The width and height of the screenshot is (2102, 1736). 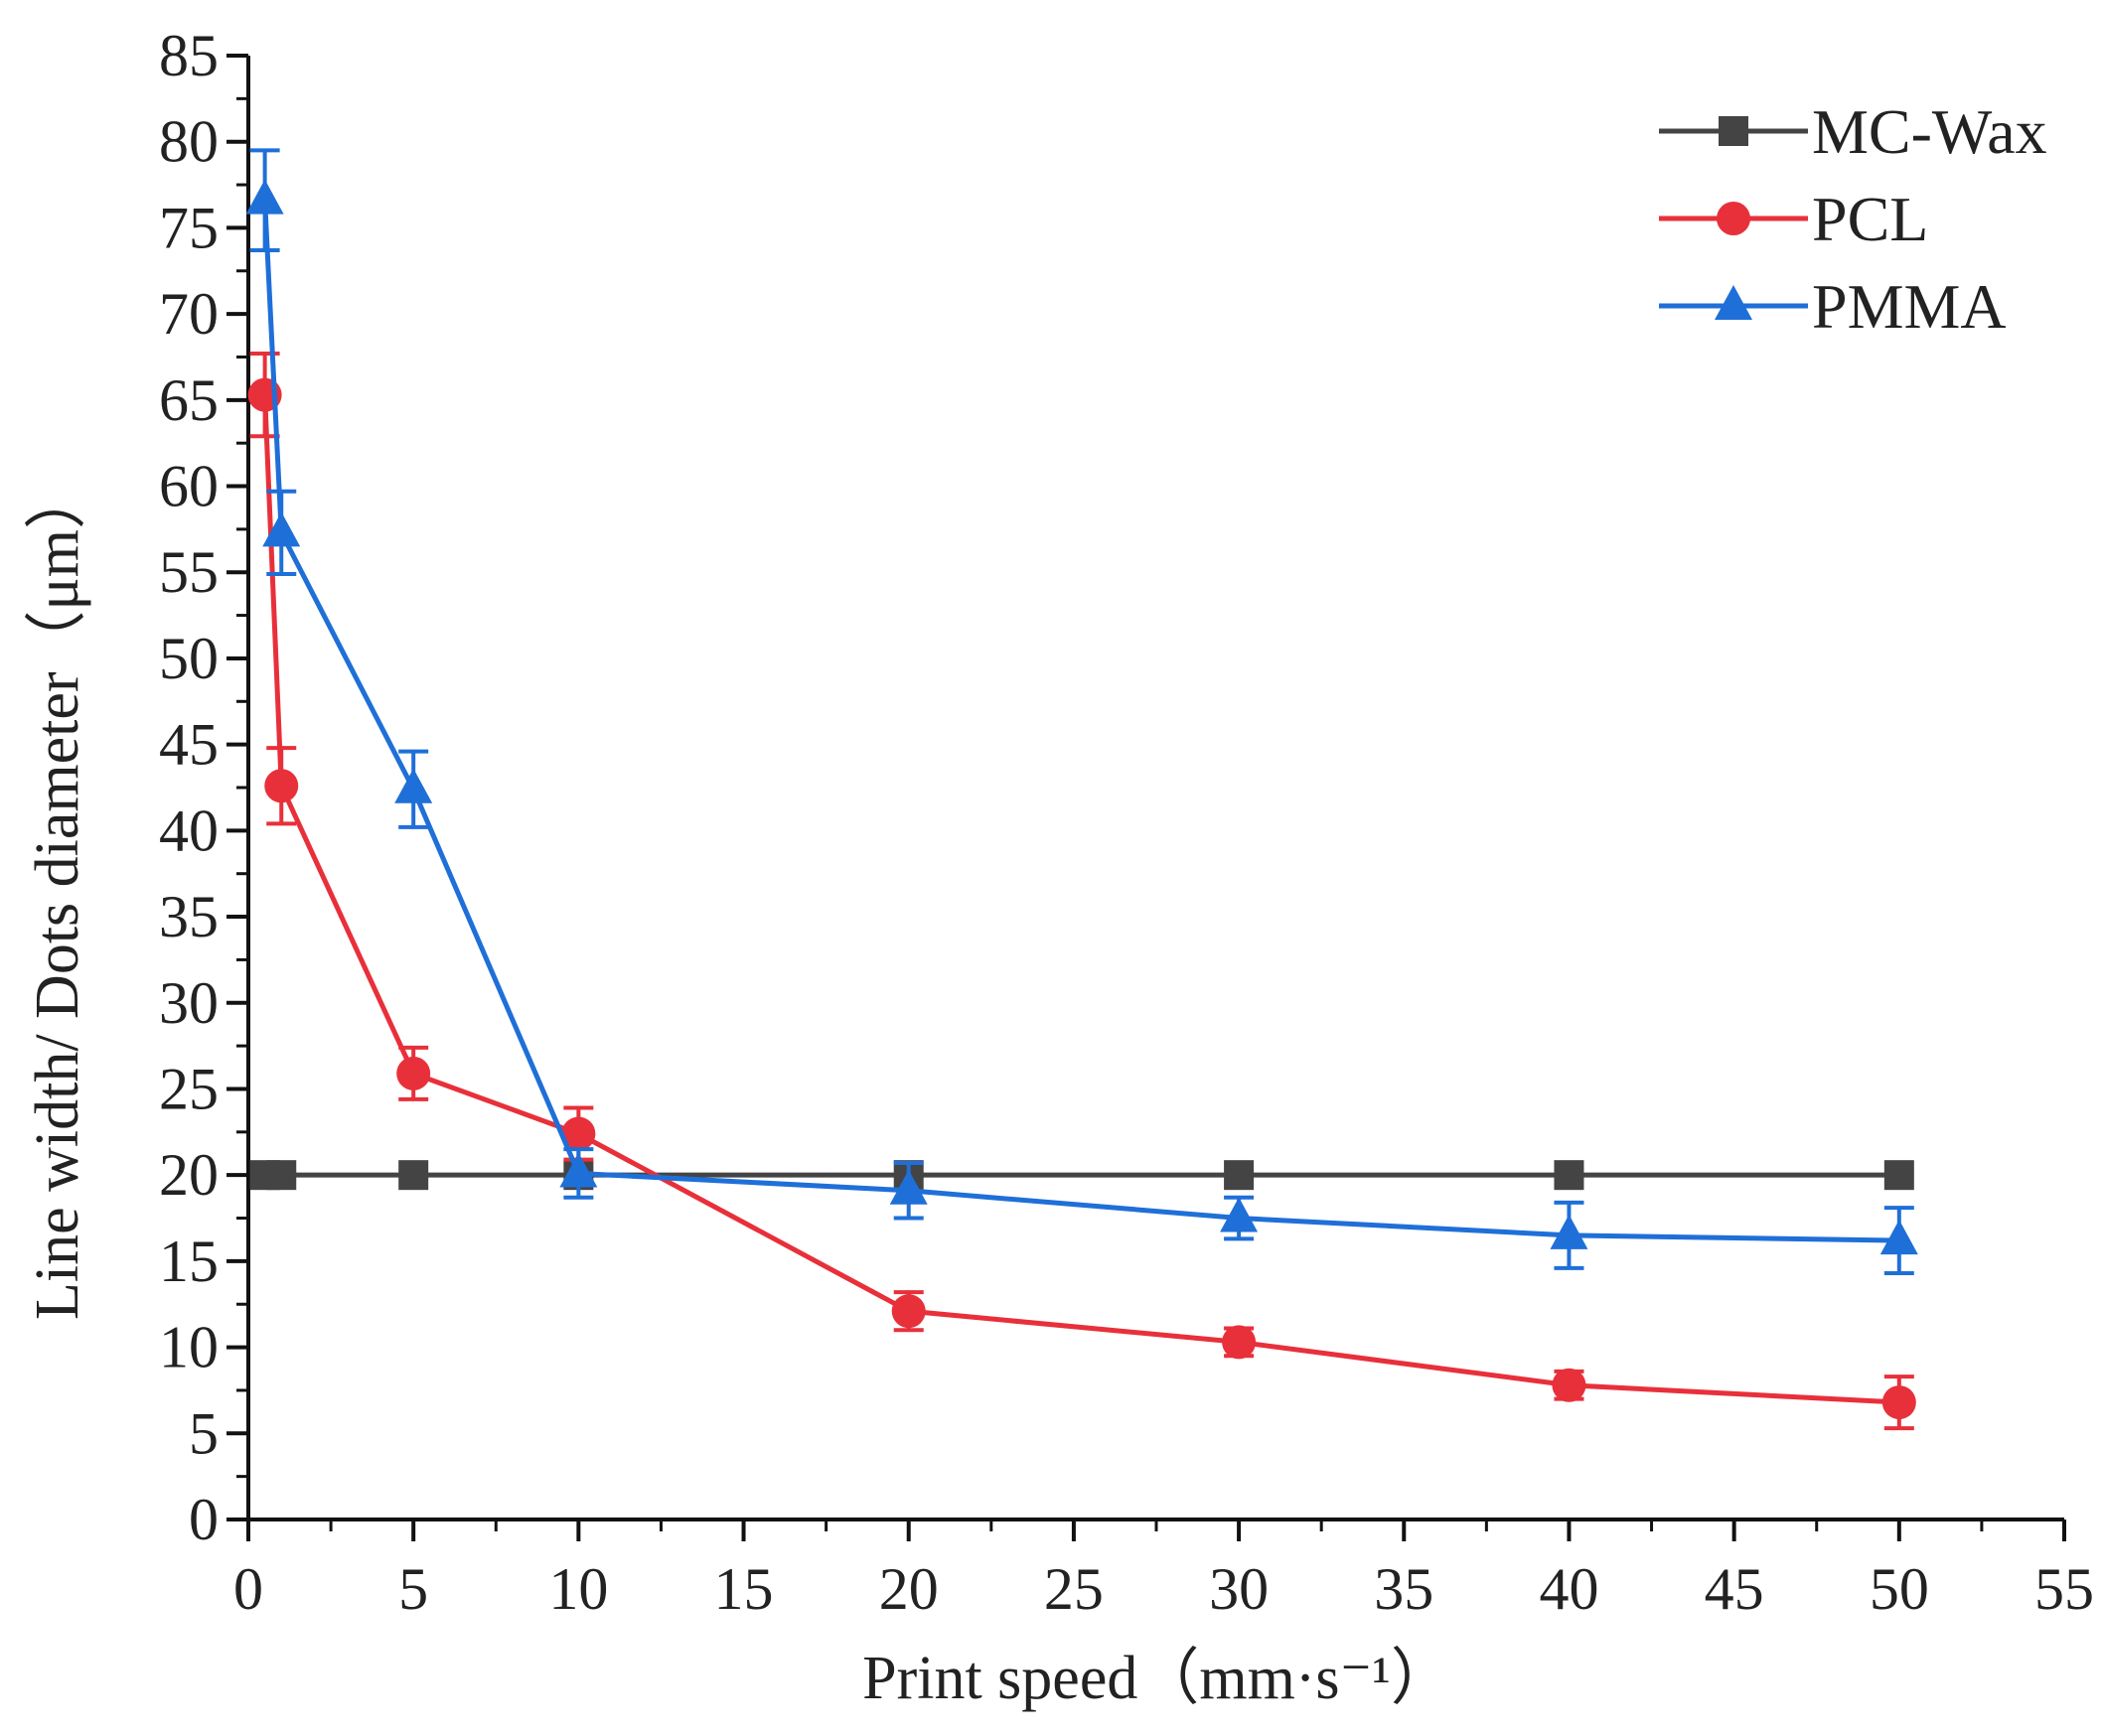 What do you see at coordinates (1794, 219) in the screenshot?
I see `legend-item: PCL` at bounding box center [1794, 219].